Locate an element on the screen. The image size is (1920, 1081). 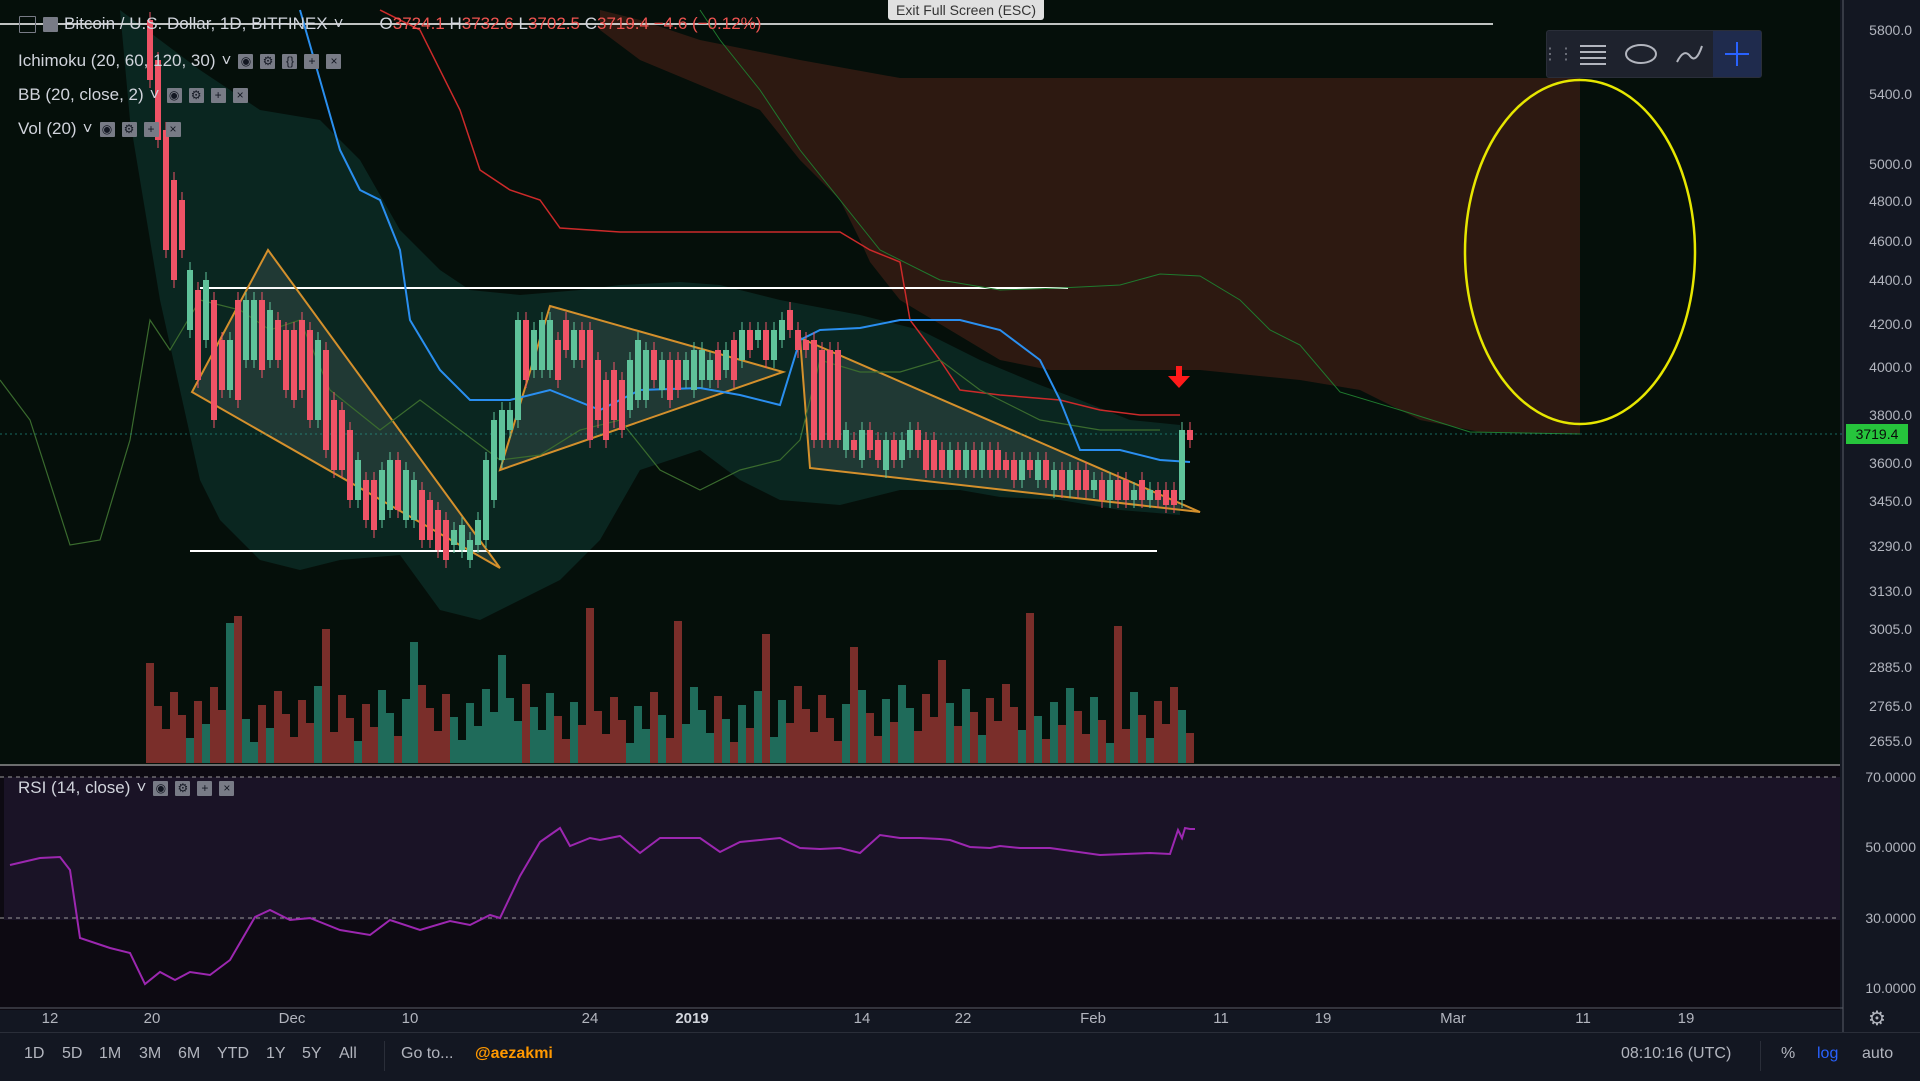
timeframe-button: 5D is located at coordinates (72, 1053).